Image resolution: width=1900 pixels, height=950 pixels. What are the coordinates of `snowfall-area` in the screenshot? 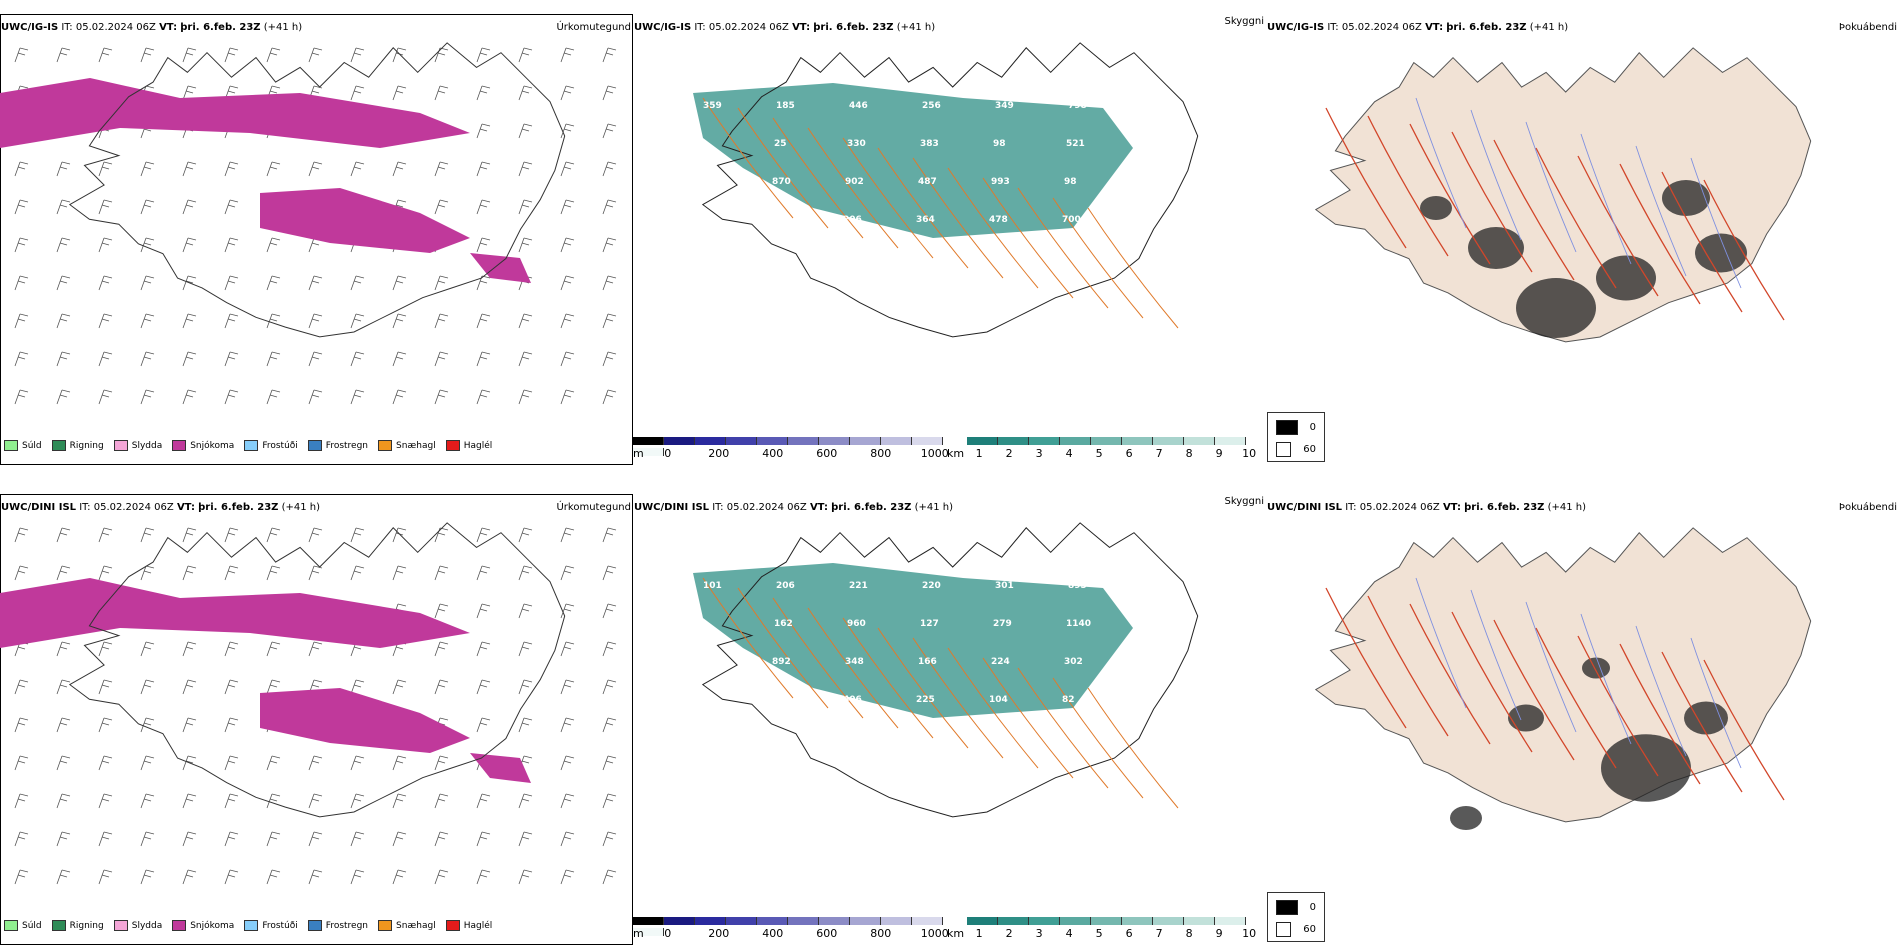 It's located at (365, 220).